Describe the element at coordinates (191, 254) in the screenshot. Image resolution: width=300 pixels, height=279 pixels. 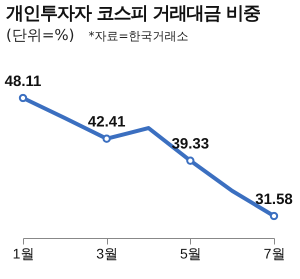
I see `x-tick-label: 5월` at that location.